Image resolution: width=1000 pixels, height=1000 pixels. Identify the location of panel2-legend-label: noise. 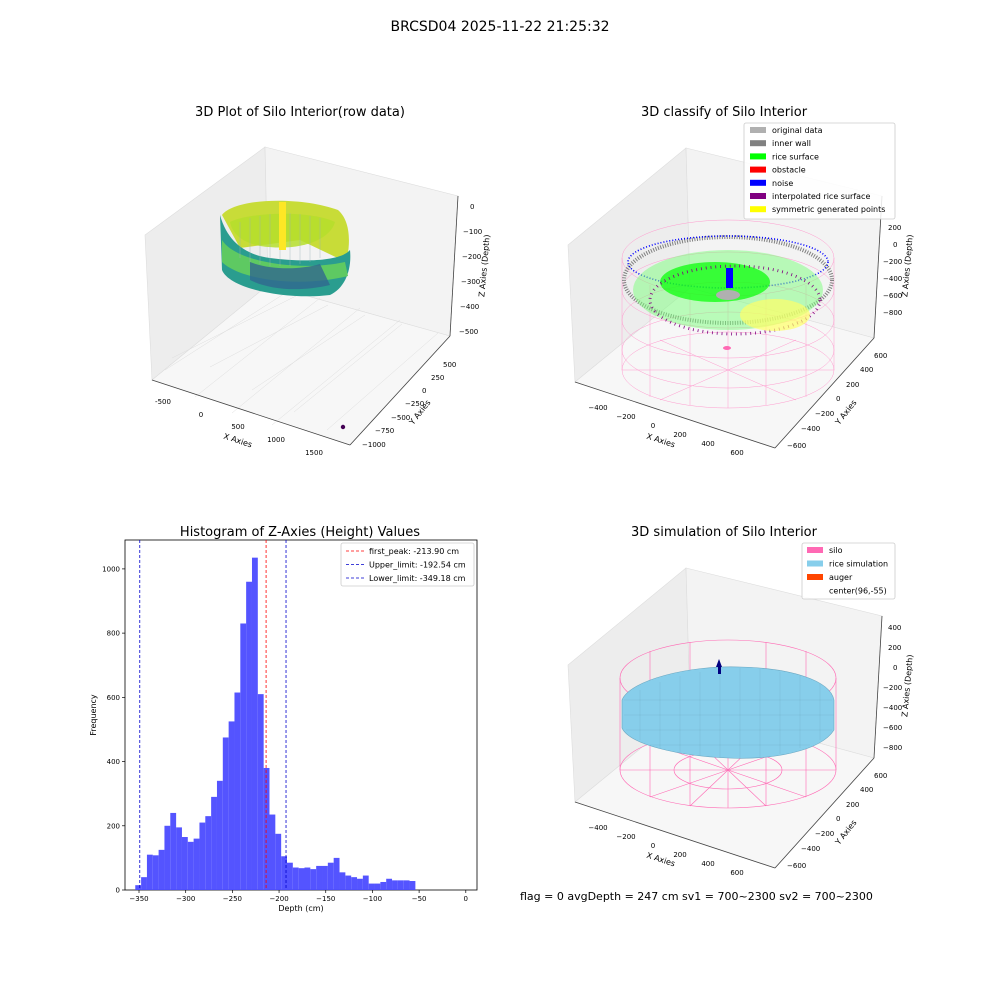
(782, 183).